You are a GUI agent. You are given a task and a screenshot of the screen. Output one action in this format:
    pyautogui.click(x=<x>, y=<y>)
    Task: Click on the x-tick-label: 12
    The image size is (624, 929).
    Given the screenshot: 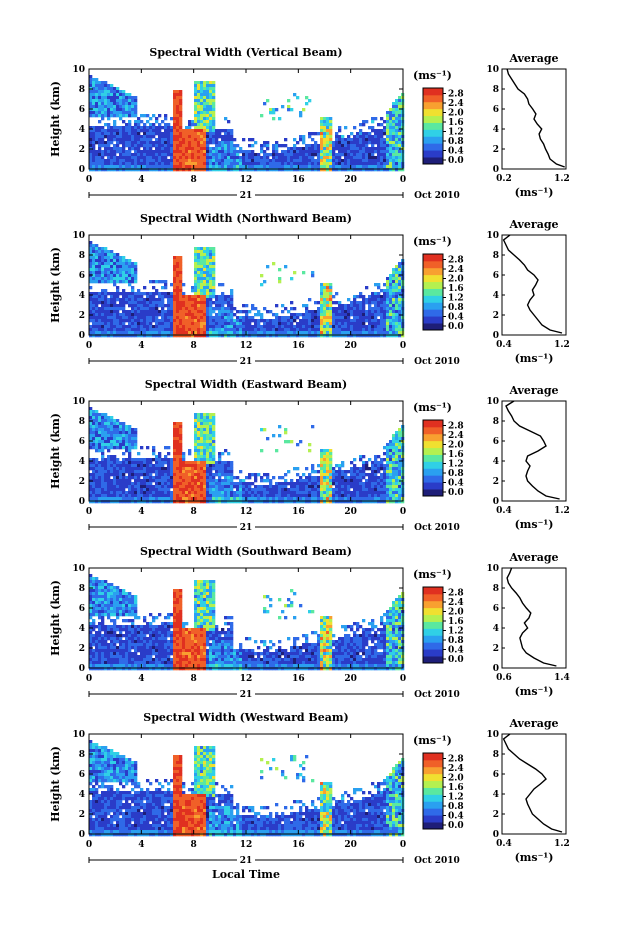 What is the action you would take?
    pyautogui.click(x=246, y=346)
    